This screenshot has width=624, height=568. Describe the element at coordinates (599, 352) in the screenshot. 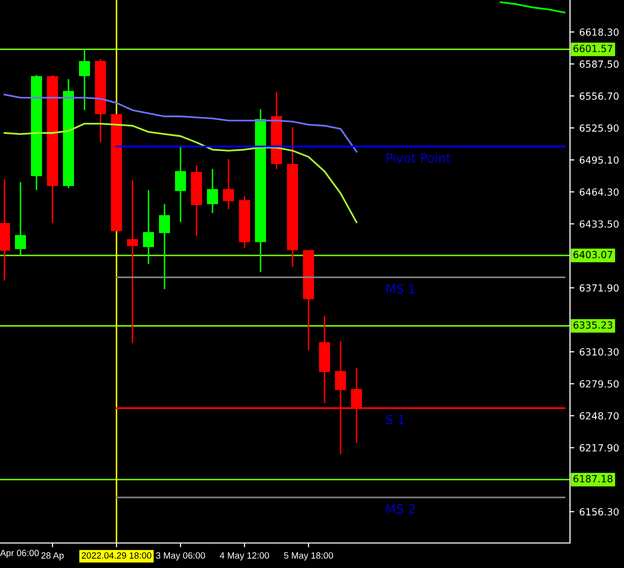

I see `y-tick-label: 6310.30` at that location.